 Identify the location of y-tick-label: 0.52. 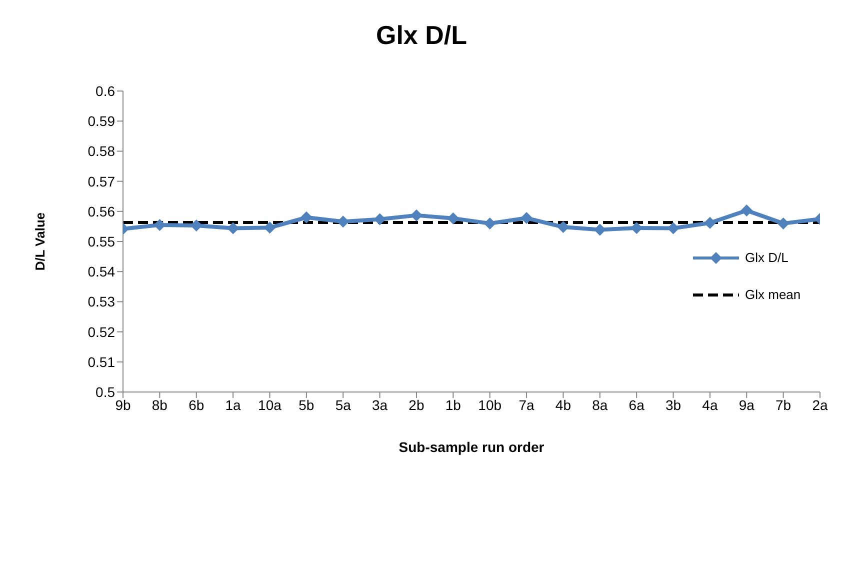
(102, 332).